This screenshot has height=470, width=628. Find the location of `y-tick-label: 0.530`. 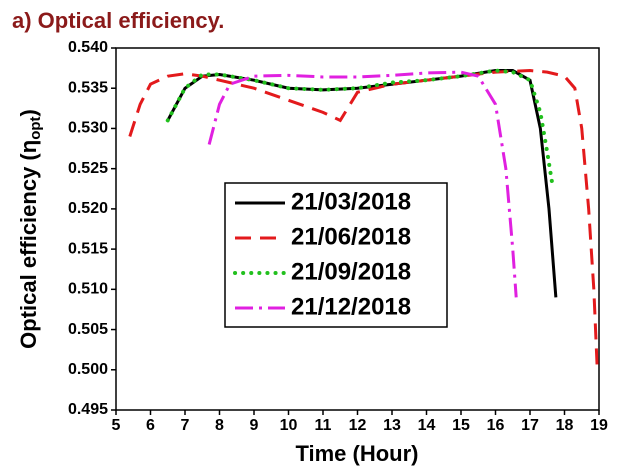

y-tick-label: 0.530 is located at coordinates (88, 128).